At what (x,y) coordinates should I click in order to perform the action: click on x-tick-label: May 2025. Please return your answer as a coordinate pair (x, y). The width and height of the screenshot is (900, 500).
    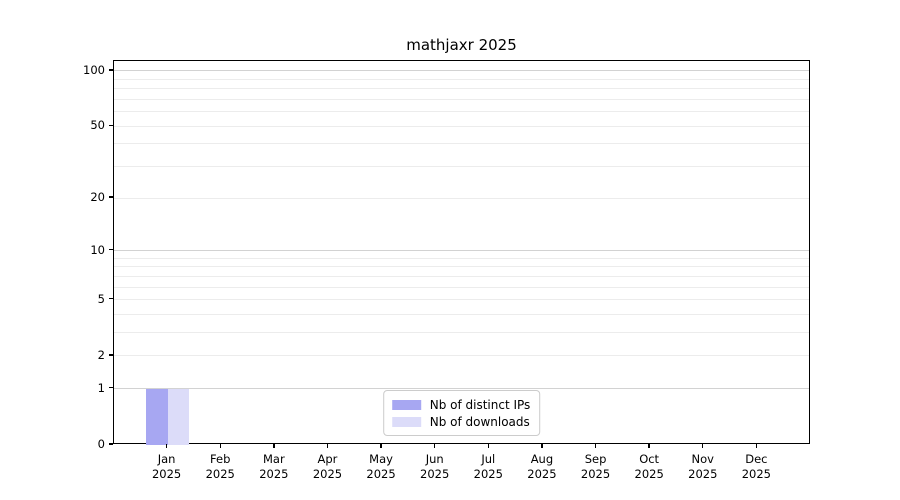
    Looking at the image, I should click on (381, 467).